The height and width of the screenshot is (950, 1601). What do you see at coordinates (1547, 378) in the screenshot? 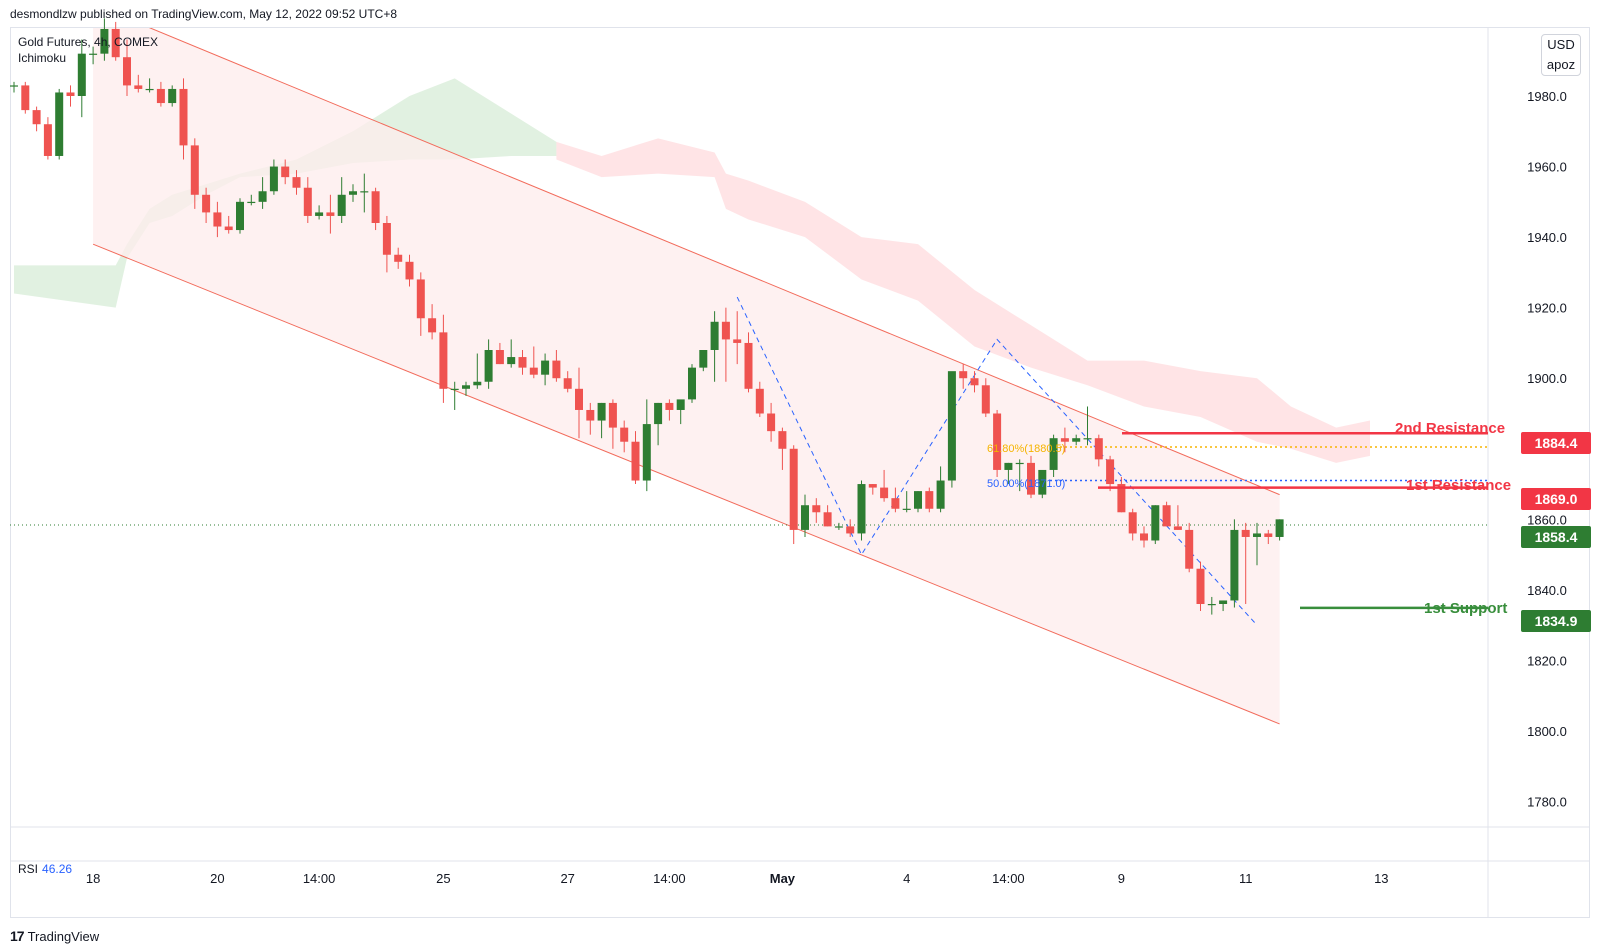
I see `y-tick-label: 1900.0` at bounding box center [1547, 378].